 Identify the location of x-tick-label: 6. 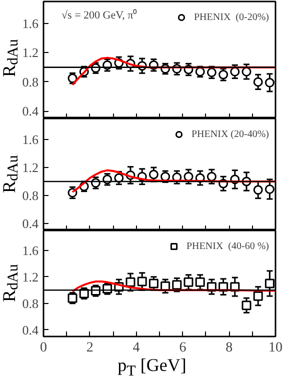
(182, 348).